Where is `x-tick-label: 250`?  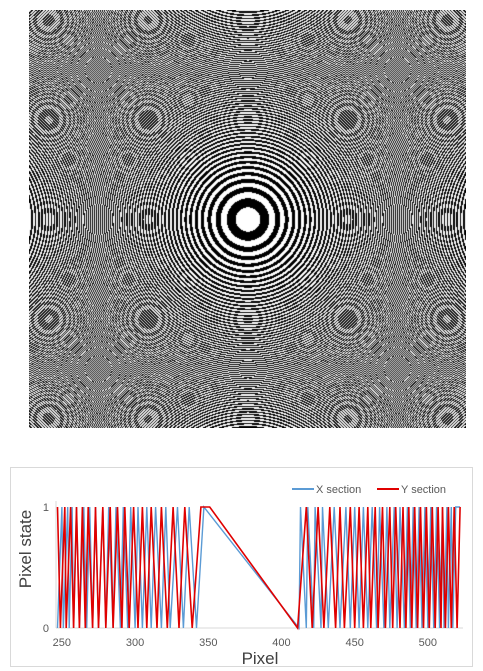
x-tick-label: 250 is located at coordinates (62, 643).